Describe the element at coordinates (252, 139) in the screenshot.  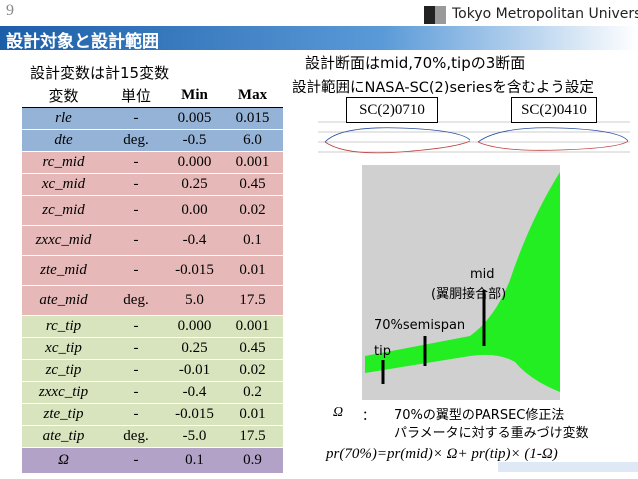
I see `table-cell: 6.0` at that location.